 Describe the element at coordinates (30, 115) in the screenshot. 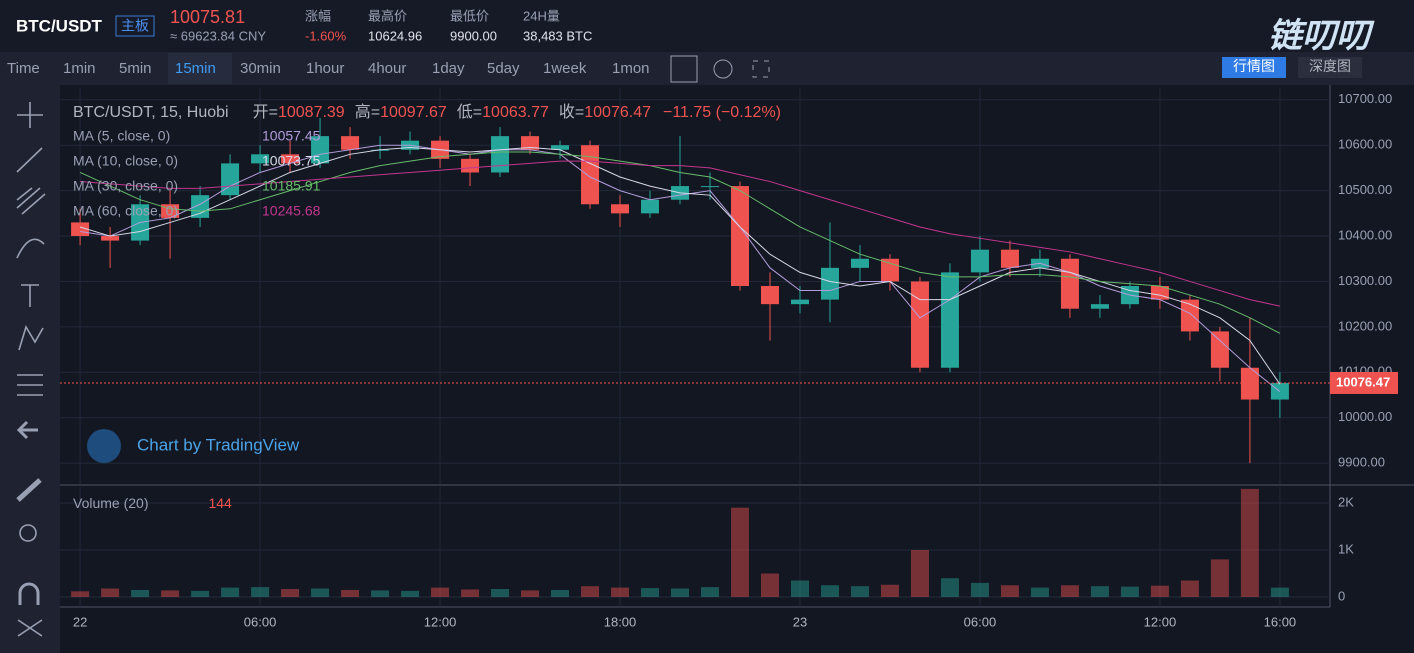

I see `crosshair-tool` at that location.